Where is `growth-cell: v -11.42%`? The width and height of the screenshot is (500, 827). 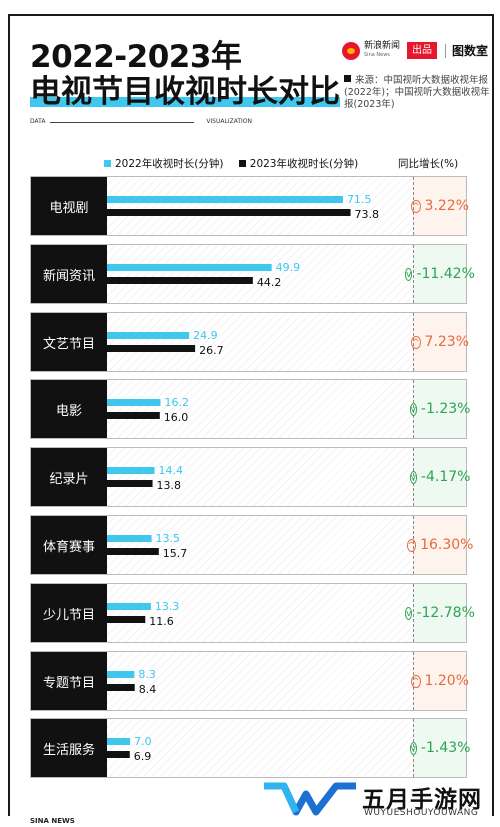 growth-cell: v -11.42% is located at coordinates (440, 274).